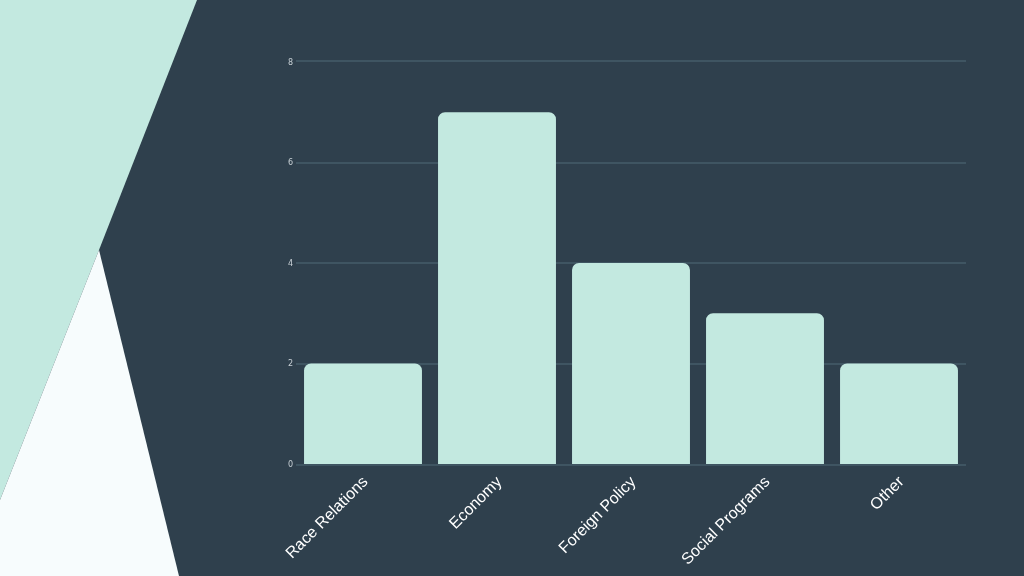  I want to click on y-tick-label: 8, so click(290, 62).